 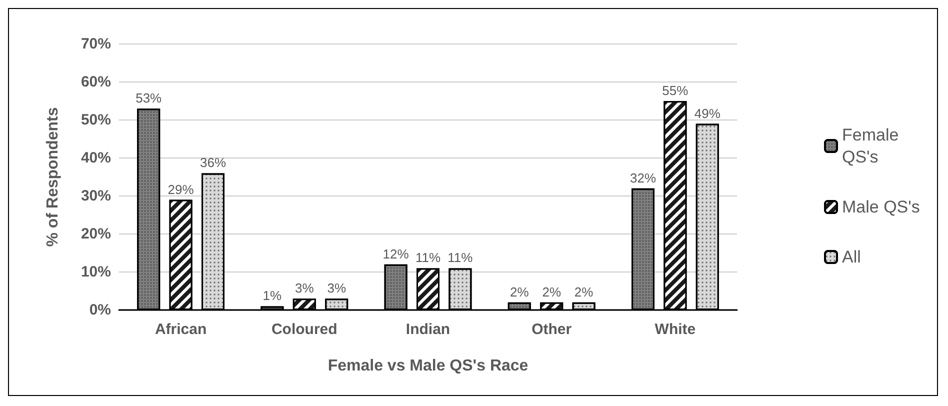 What do you see at coordinates (881, 207) in the screenshot?
I see `legend-label: Male QS's` at bounding box center [881, 207].